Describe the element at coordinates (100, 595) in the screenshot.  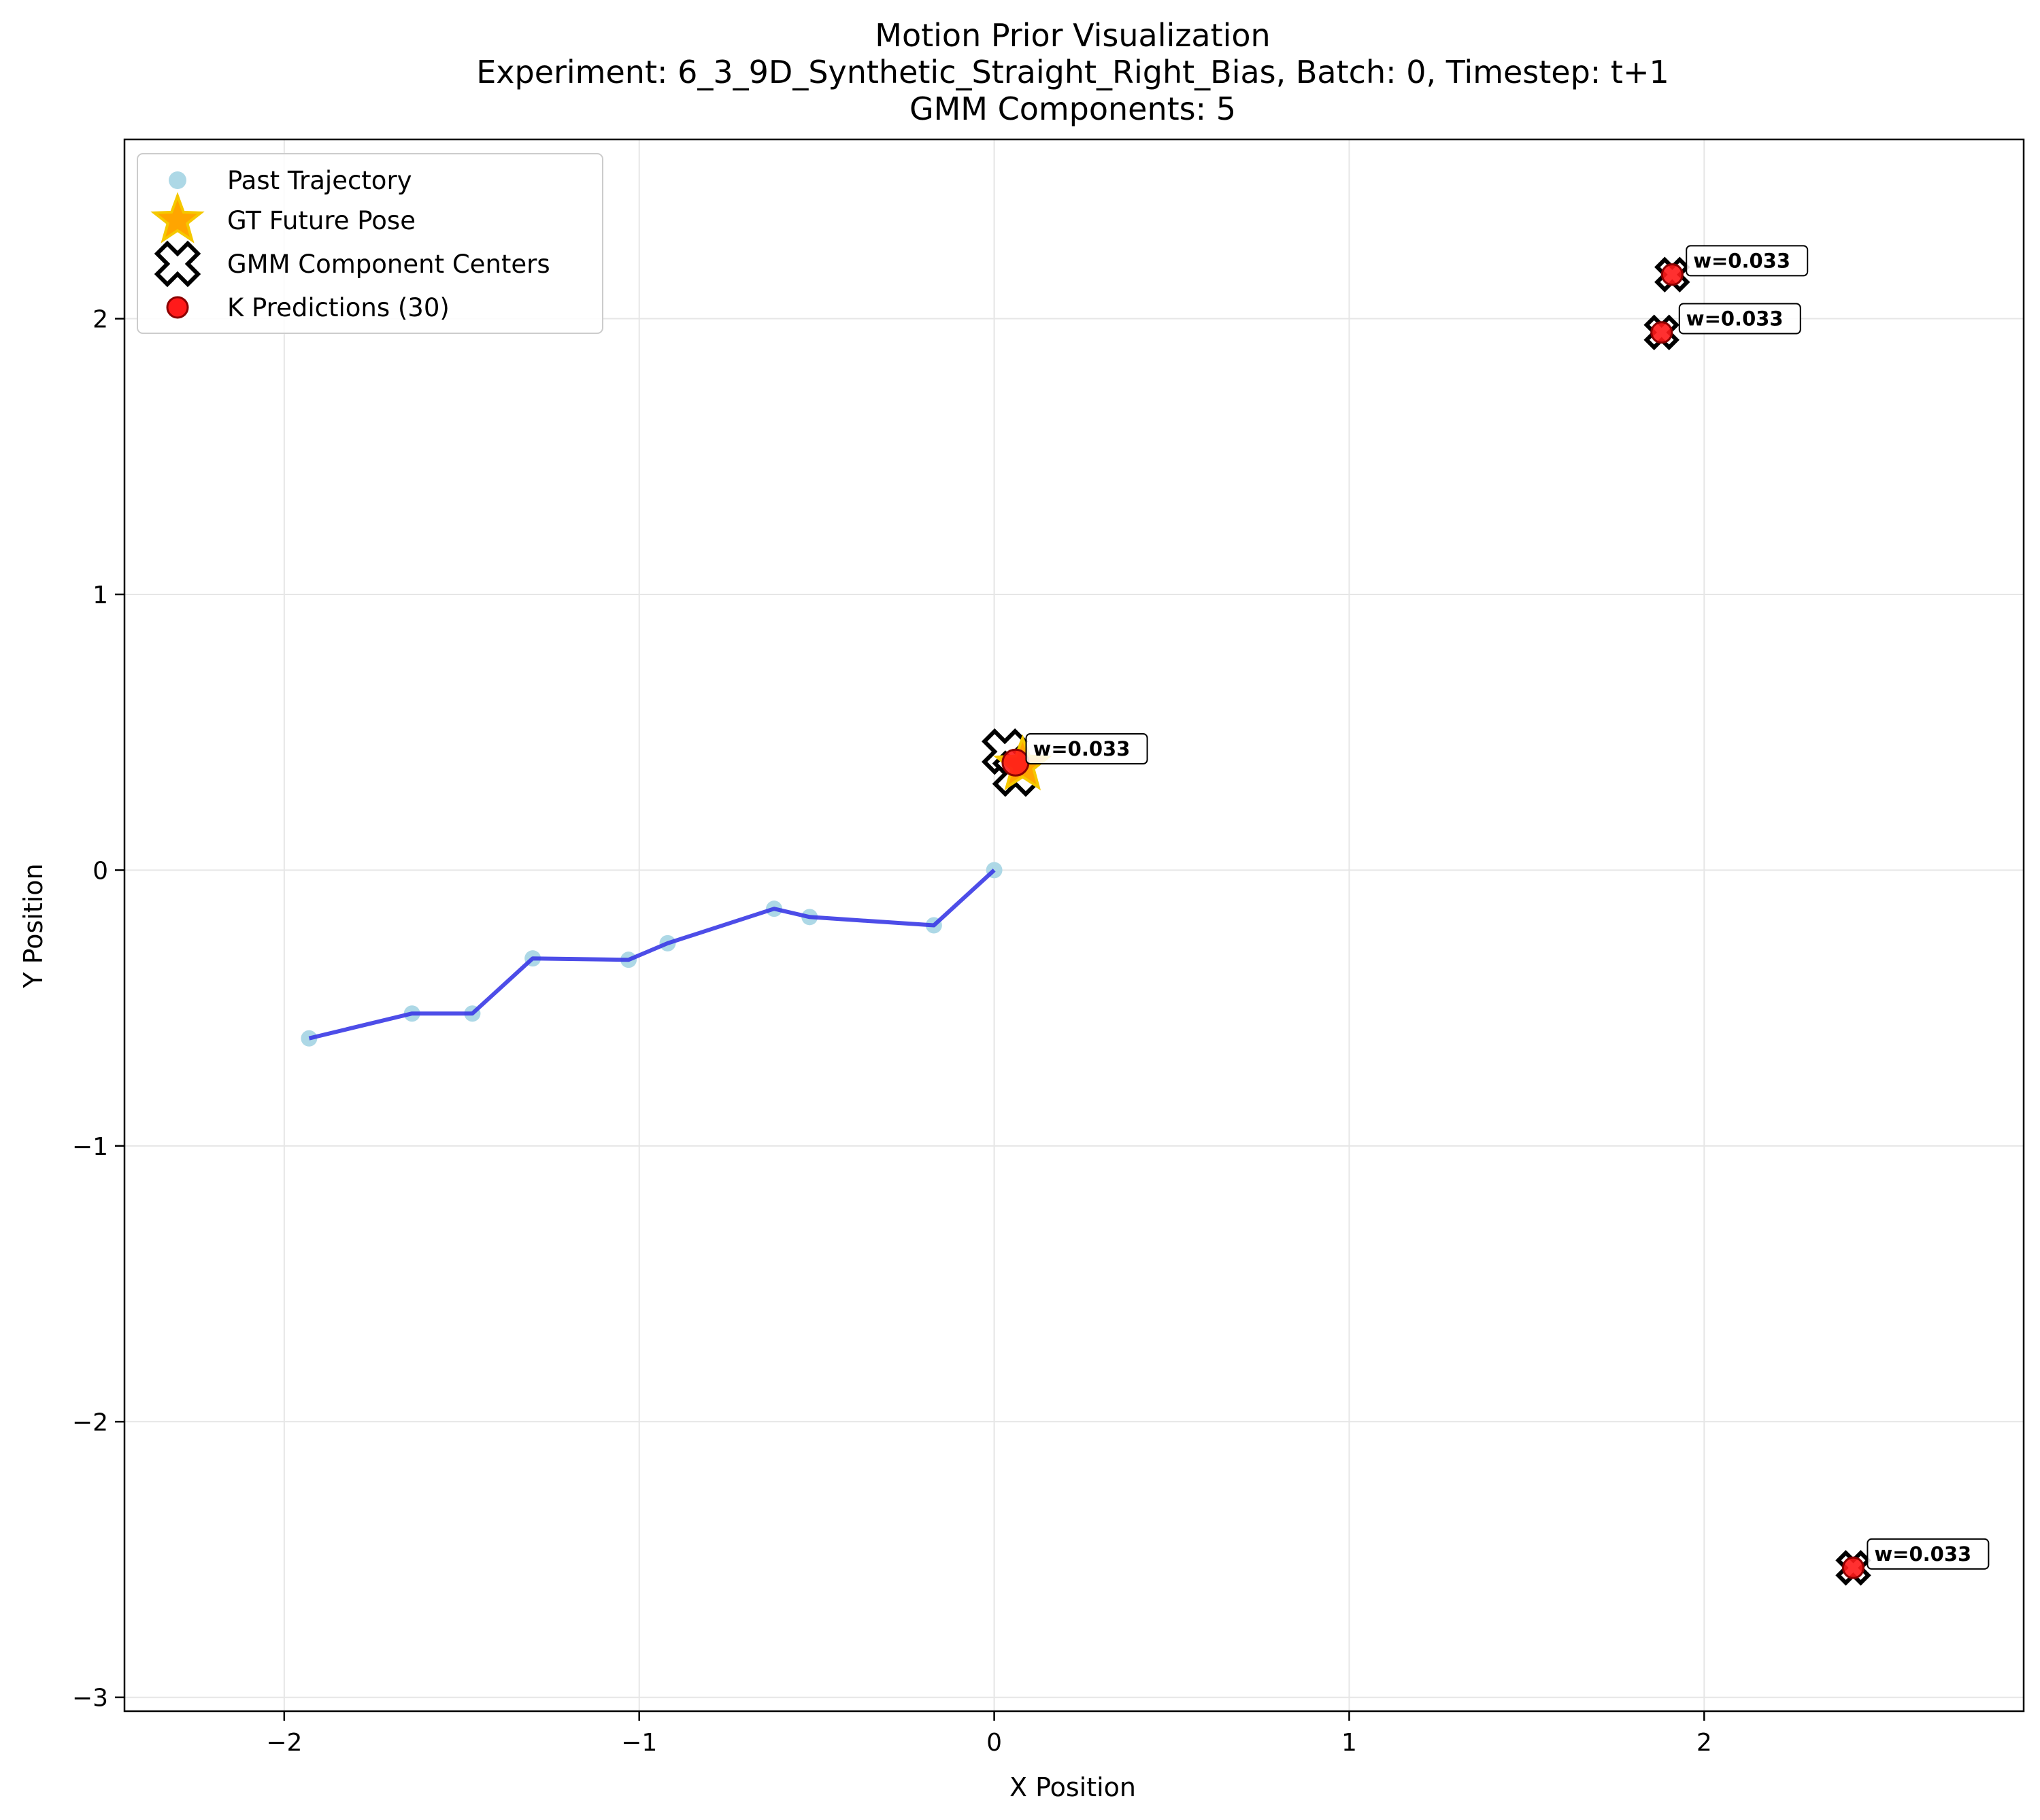
I see `y-tick-label-4: 1` at that location.